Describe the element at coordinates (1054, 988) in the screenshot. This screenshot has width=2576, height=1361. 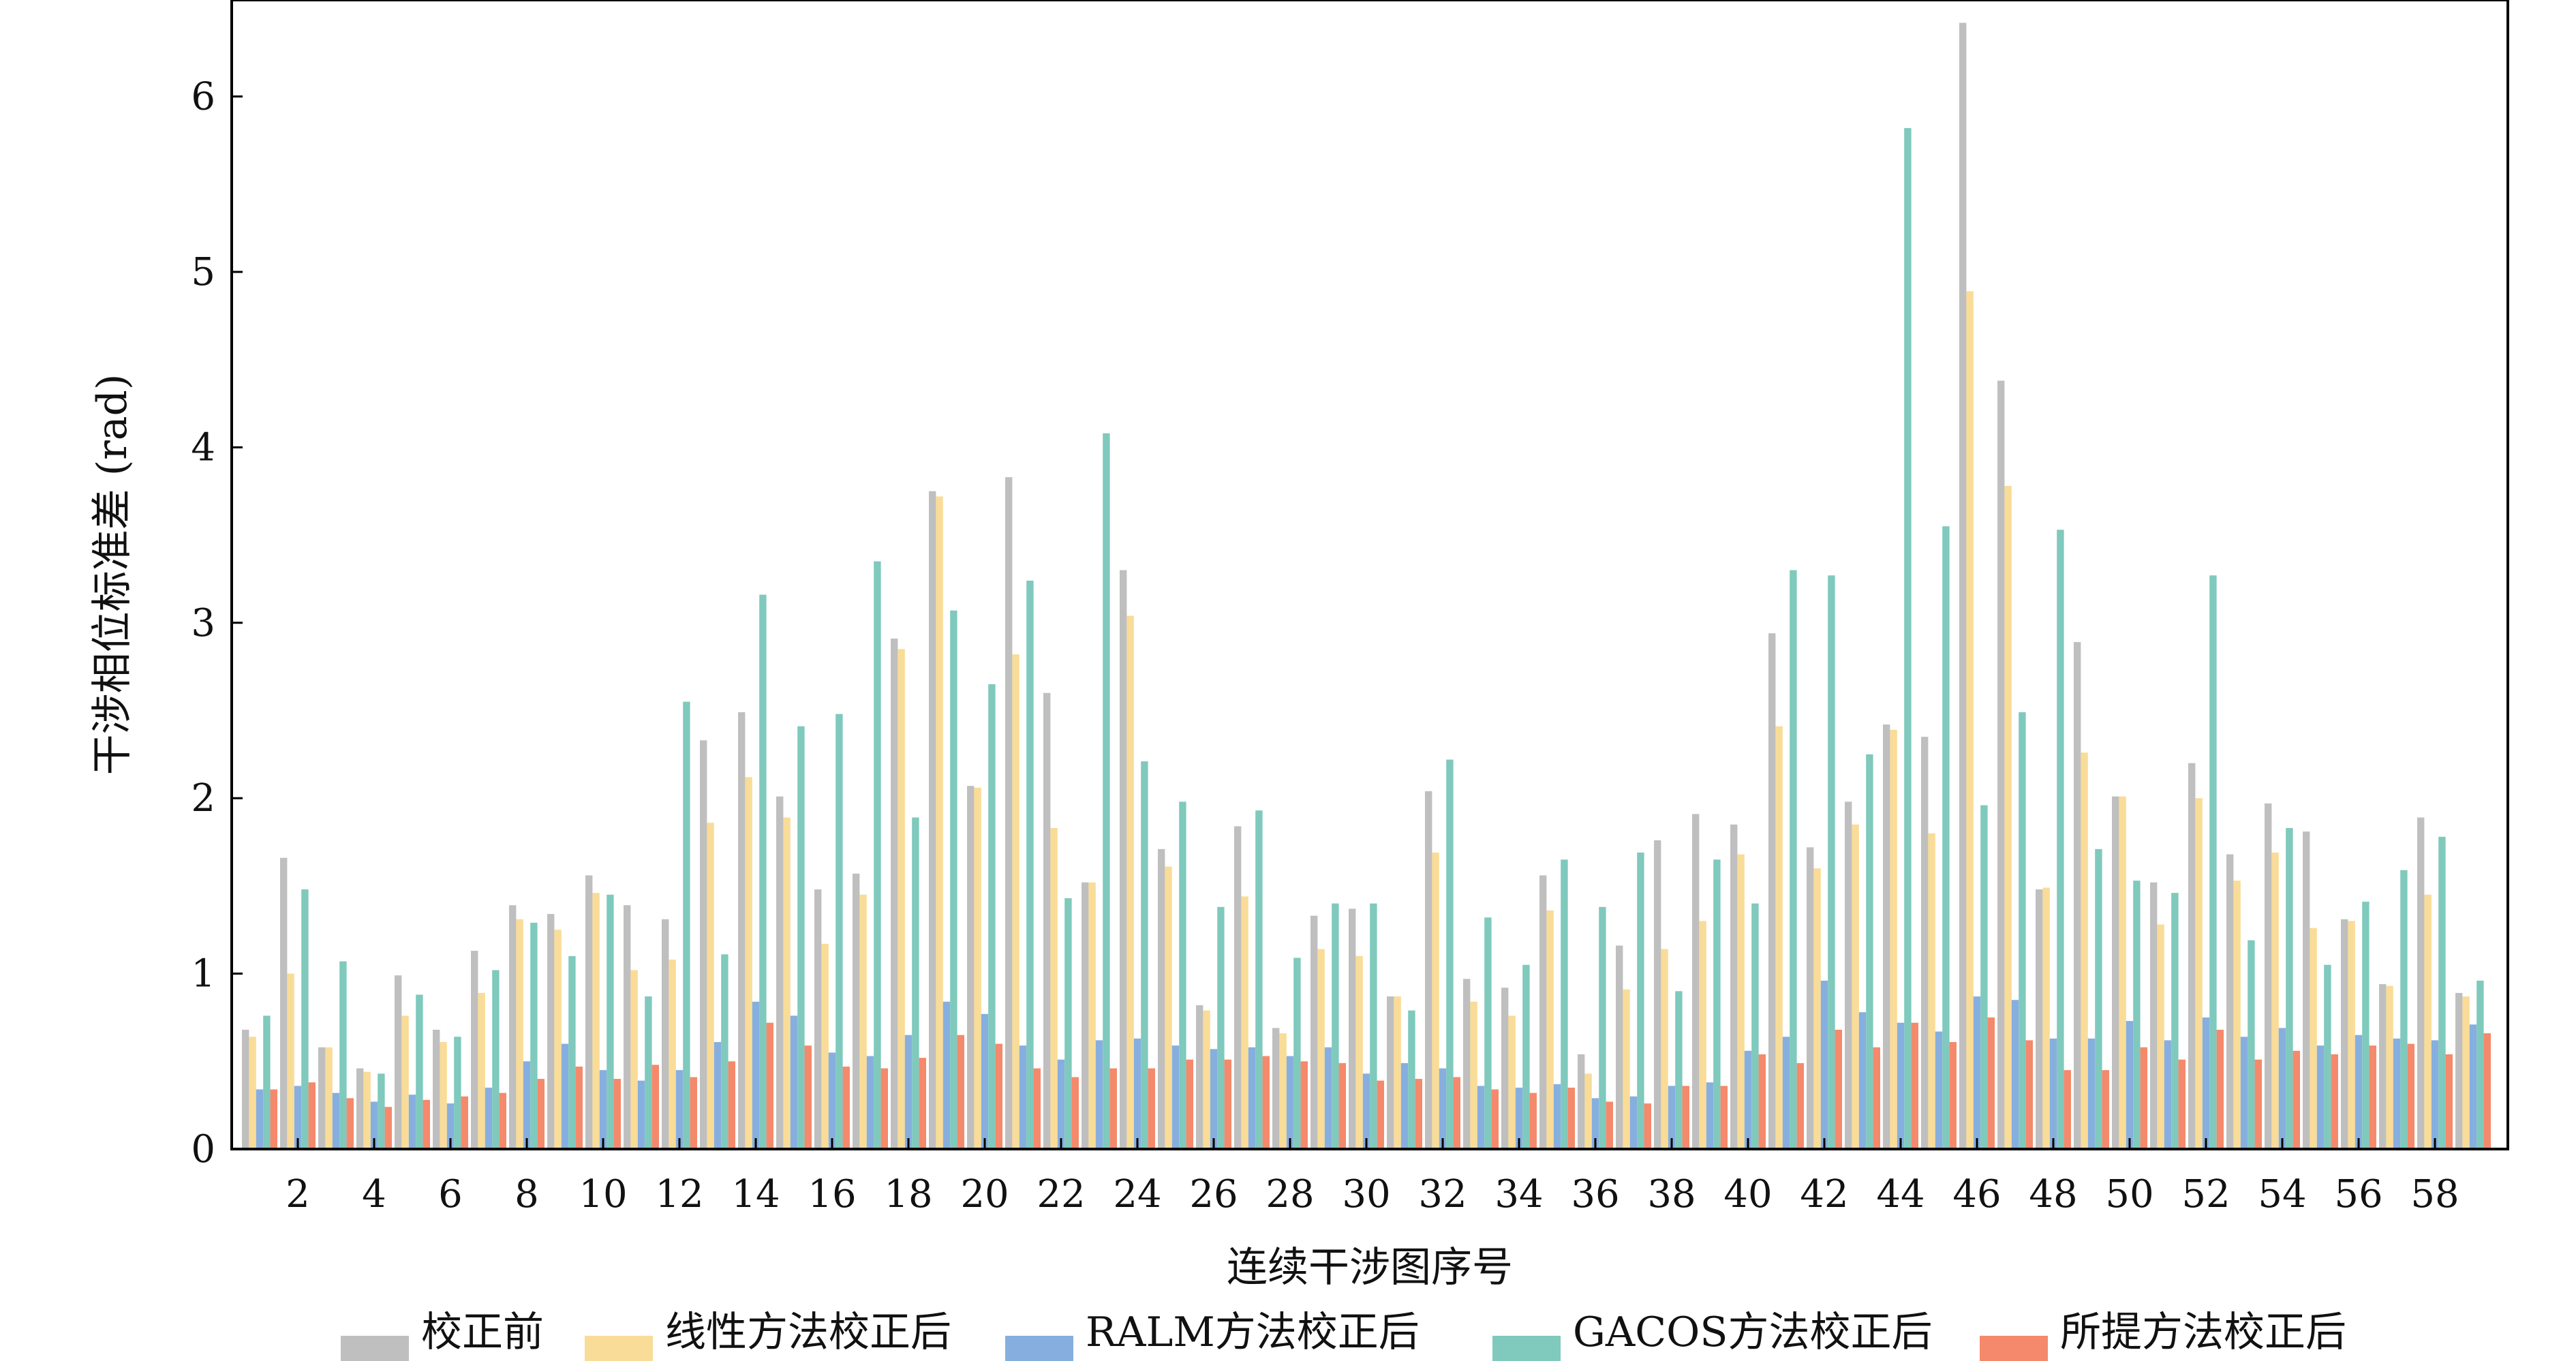
I see `bar-series2-cat22` at that location.